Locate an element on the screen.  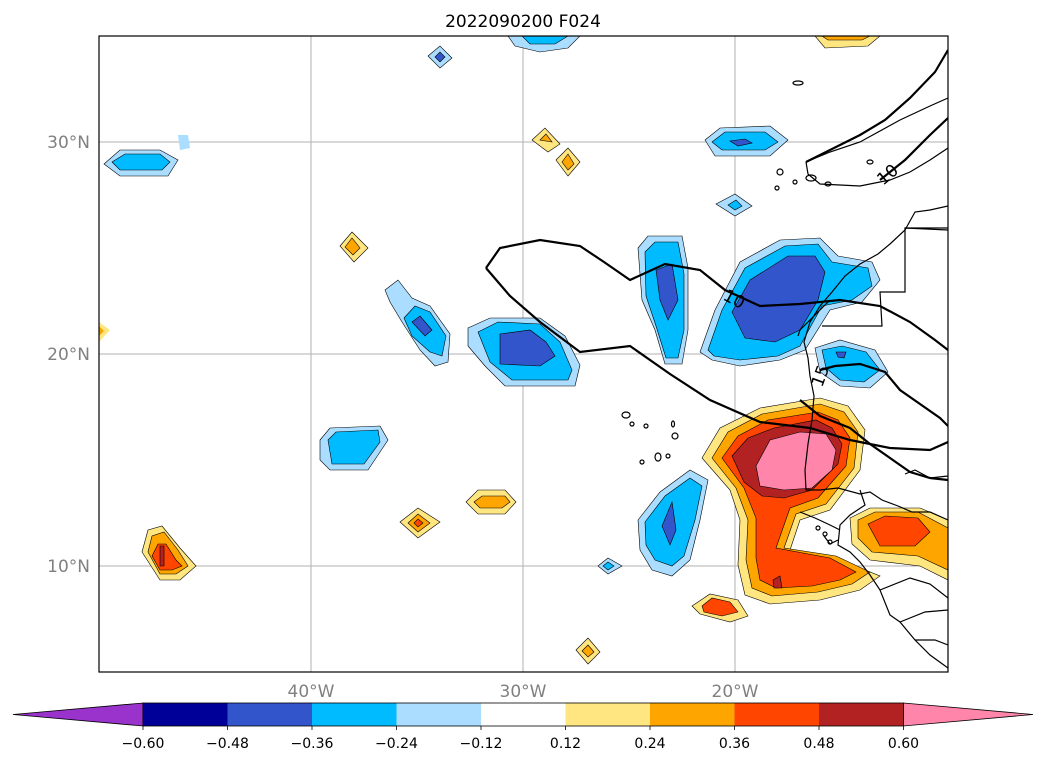
contour-10-main is located at coordinates (716, 294).